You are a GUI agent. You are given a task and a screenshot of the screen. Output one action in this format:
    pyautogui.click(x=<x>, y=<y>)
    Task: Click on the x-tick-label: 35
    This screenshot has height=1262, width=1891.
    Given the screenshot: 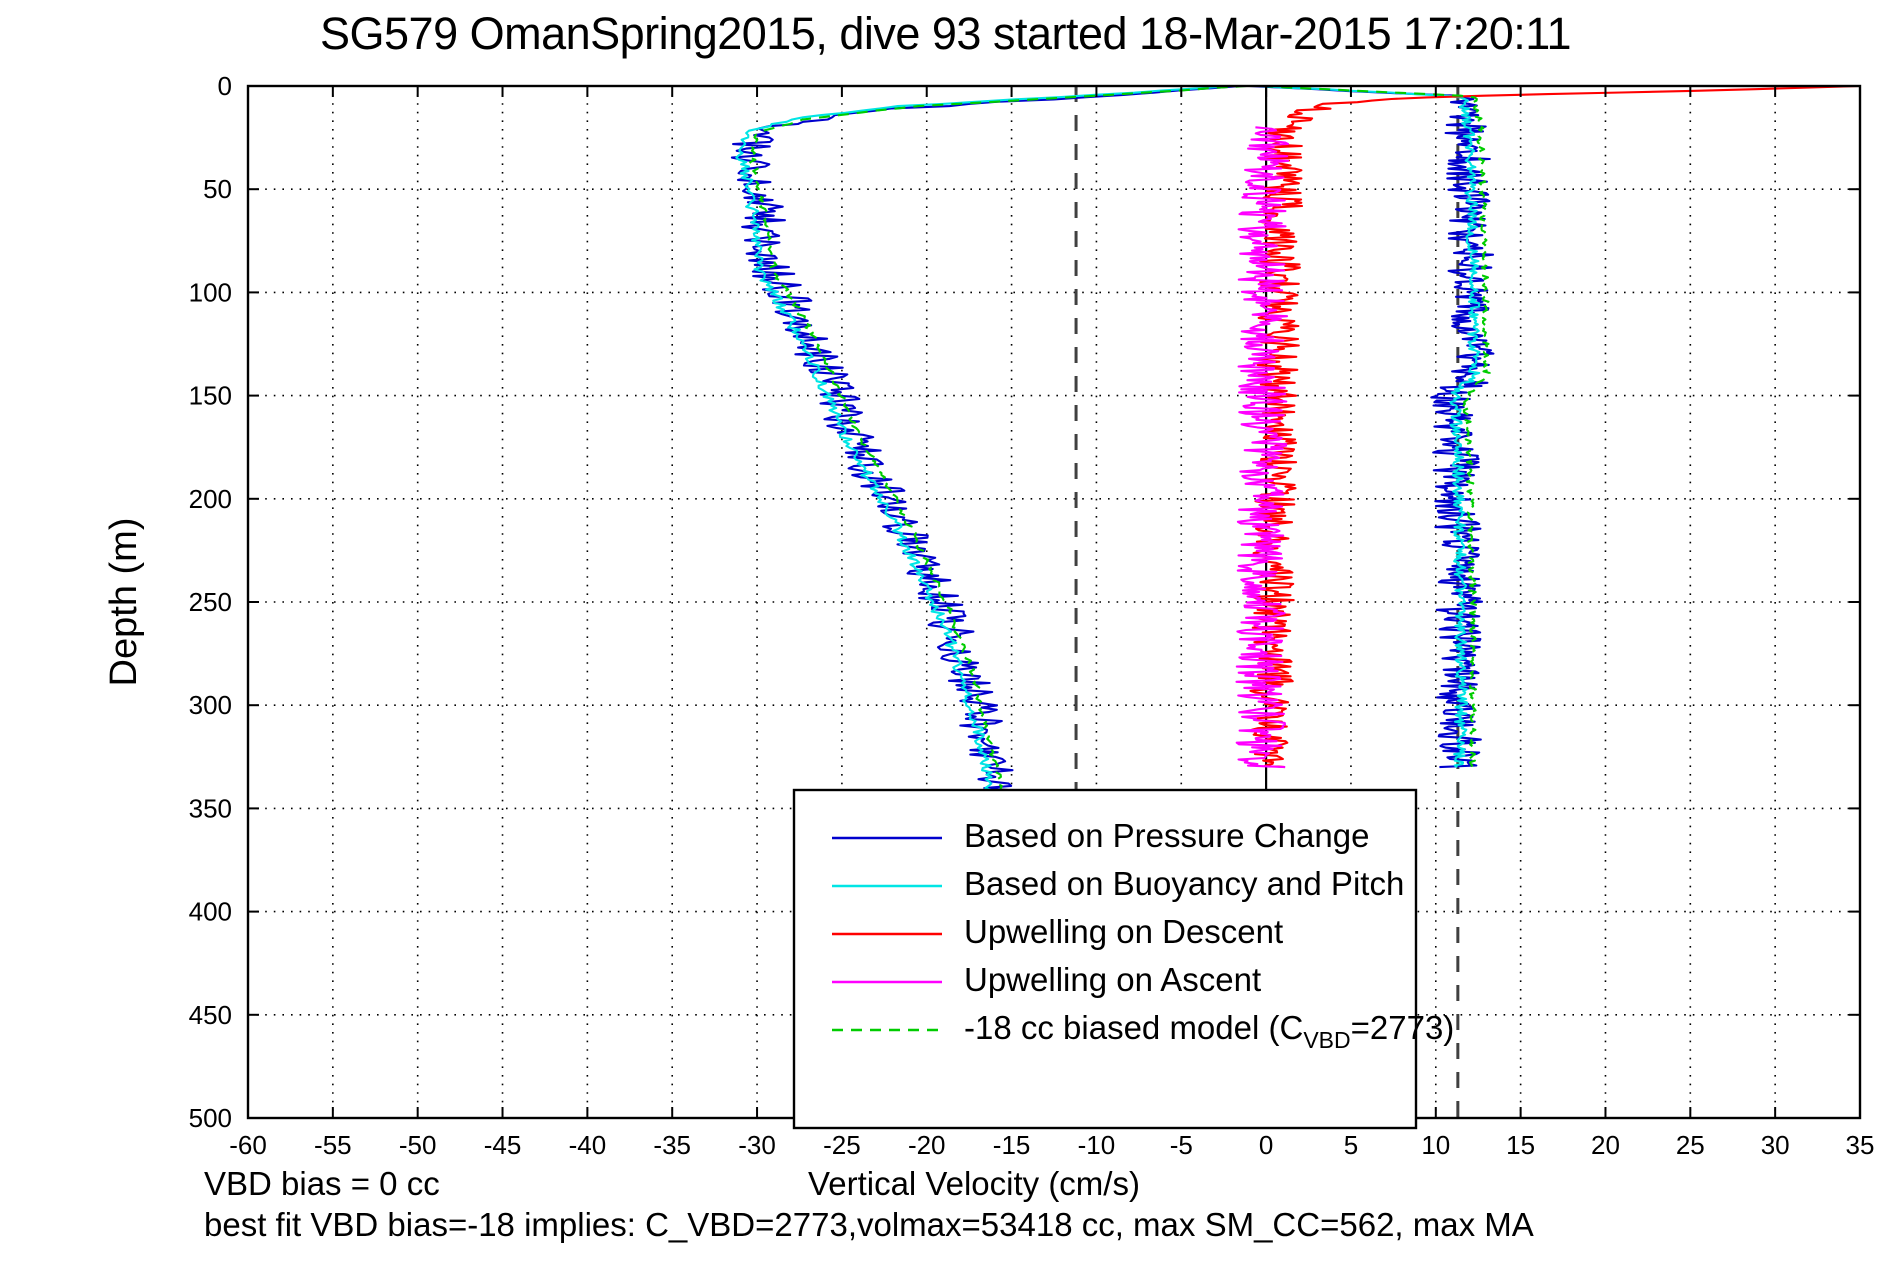 What is the action you would take?
    pyautogui.click(x=1860, y=1145)
    